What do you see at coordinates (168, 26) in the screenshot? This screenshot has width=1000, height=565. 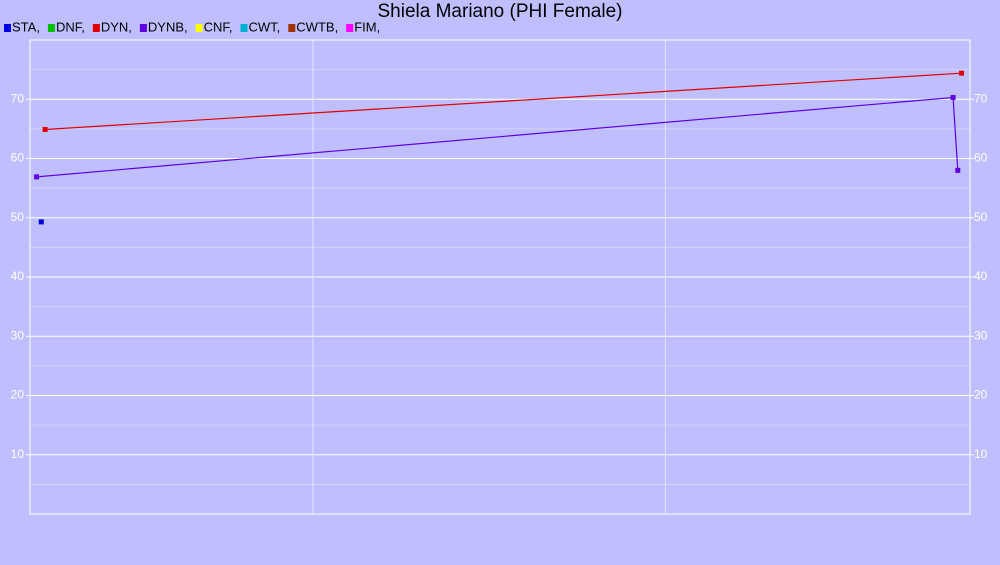 I see `legend-label: DYNB,` at bounding box center [168, 26].